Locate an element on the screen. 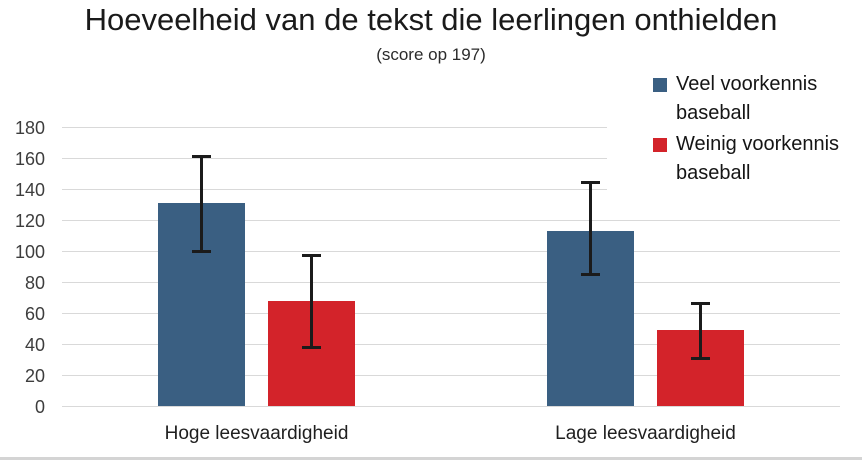 This screenshot has height=462, width=862. y-axis-tick-0: 0 is located at coordinates (39, 407).